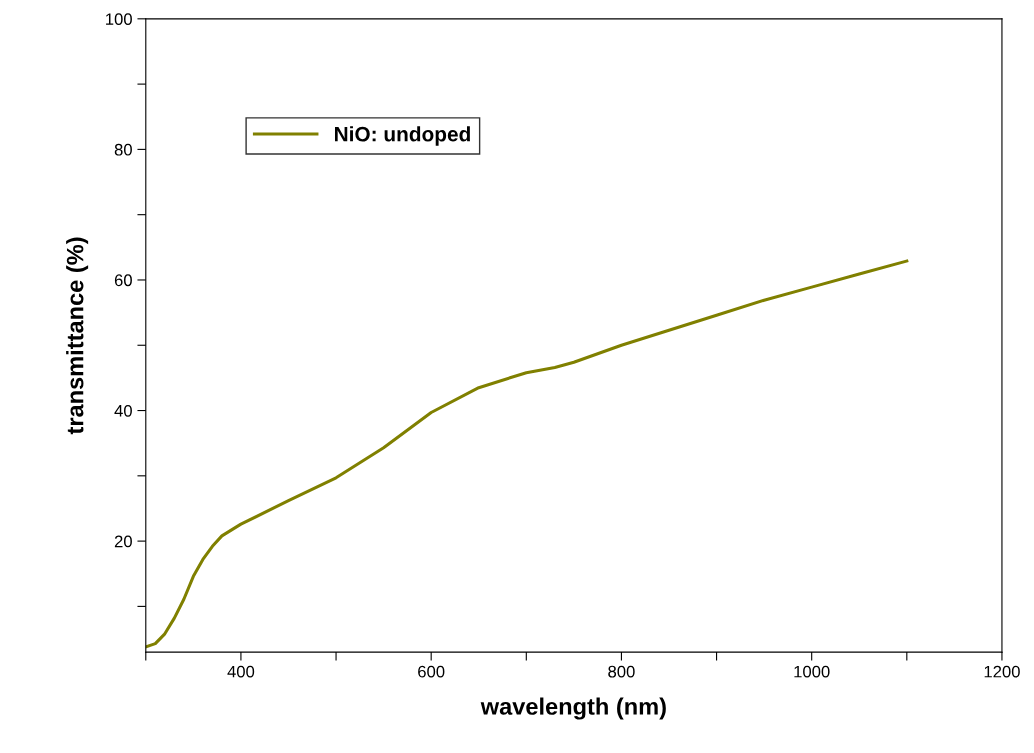 This screenshot has height=753, width=1034. Describe the element at coordinates (123, 149) in the screenshot. I see `y-tick-label: 80` at that location.